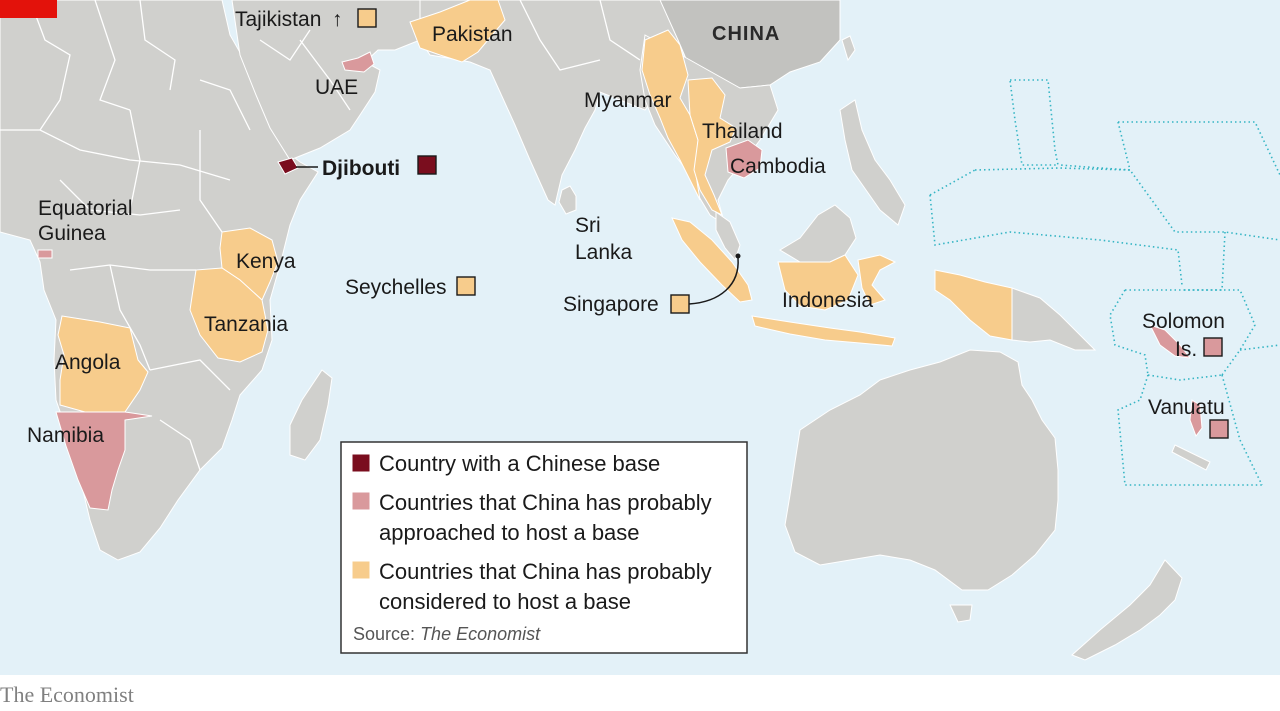 The image size is (1280, 711). I want to click on country-indonesia-sulawesi, so click(877, 280).